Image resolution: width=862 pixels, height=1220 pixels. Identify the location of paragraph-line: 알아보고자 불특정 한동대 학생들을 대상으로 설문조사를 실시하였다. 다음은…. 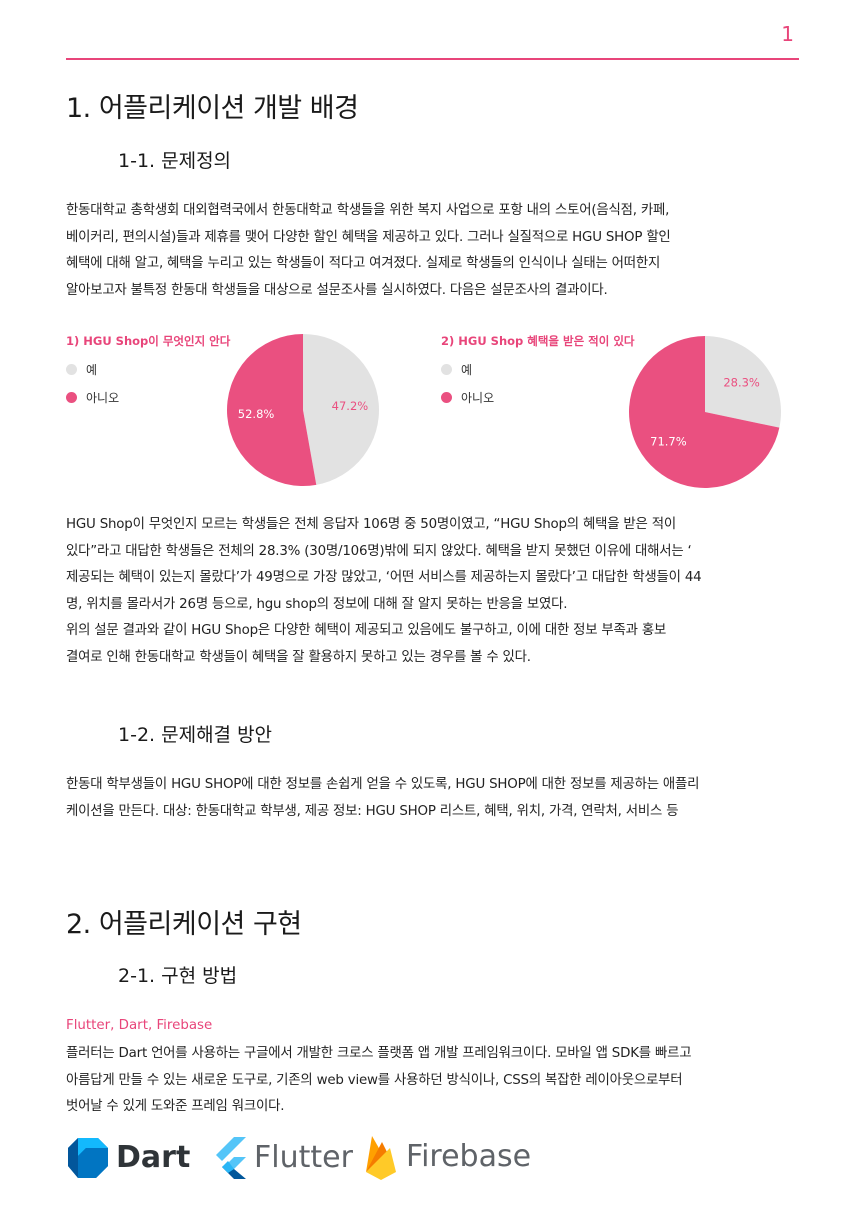
(337, 290).